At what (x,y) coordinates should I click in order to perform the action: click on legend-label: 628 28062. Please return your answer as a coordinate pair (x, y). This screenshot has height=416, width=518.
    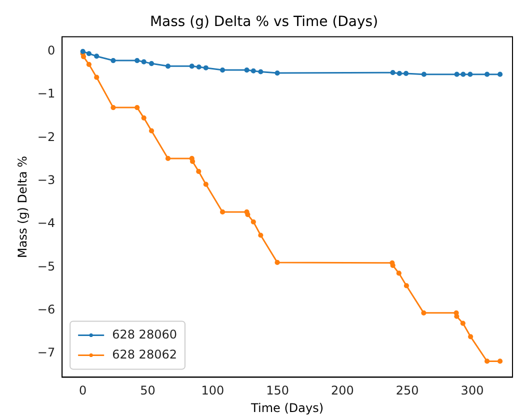
    Looking at the image, I should click on (144, 354).